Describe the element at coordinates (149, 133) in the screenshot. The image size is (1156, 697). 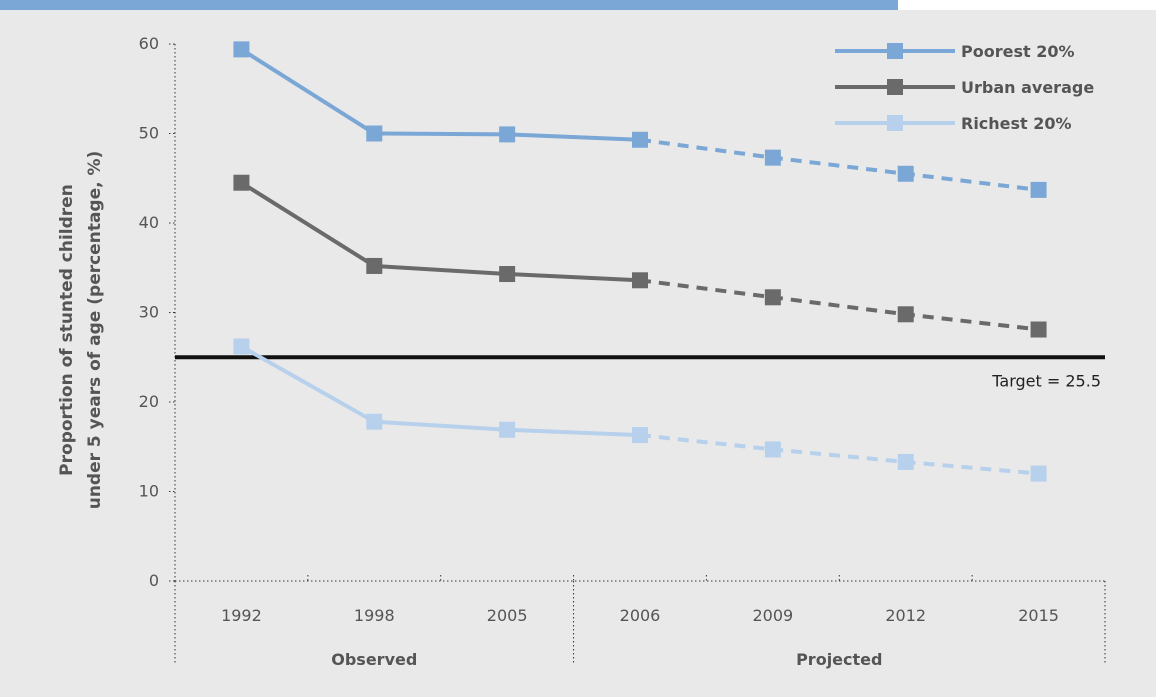
I see `y-tick-label: 50` at that location.